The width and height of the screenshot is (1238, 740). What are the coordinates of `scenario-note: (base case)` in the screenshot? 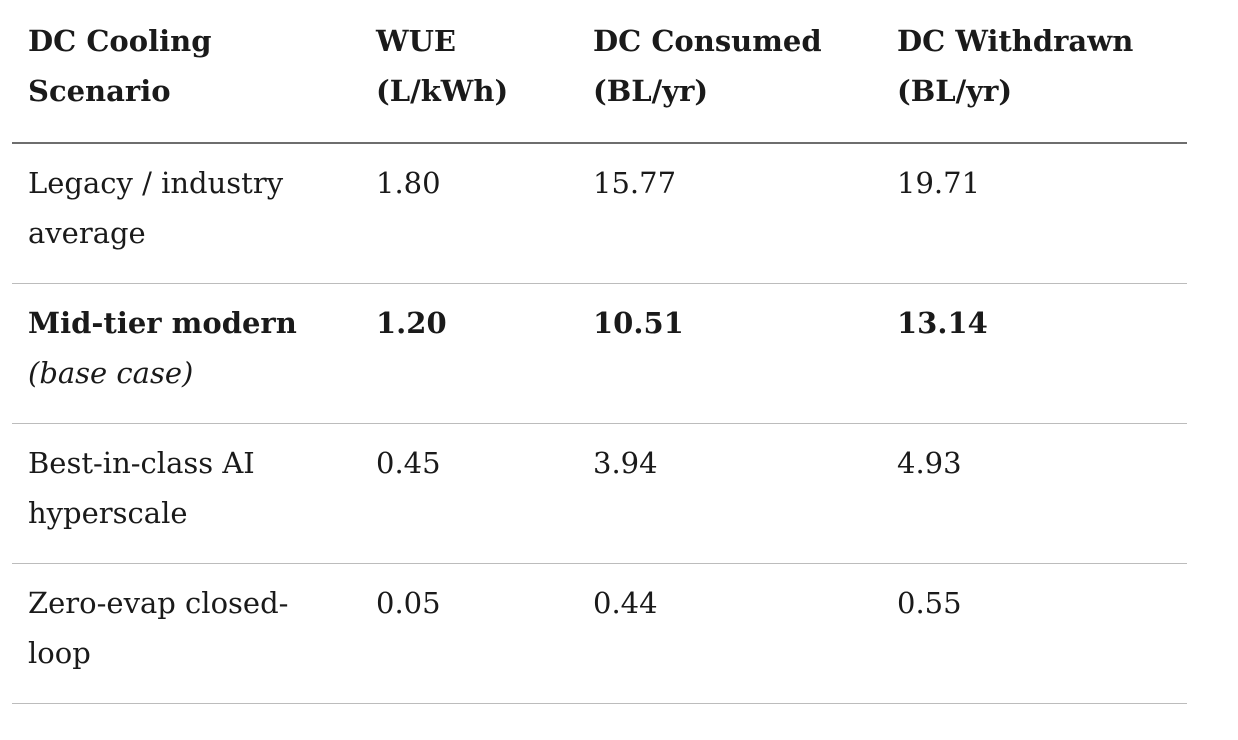 It's located at (111, 373).